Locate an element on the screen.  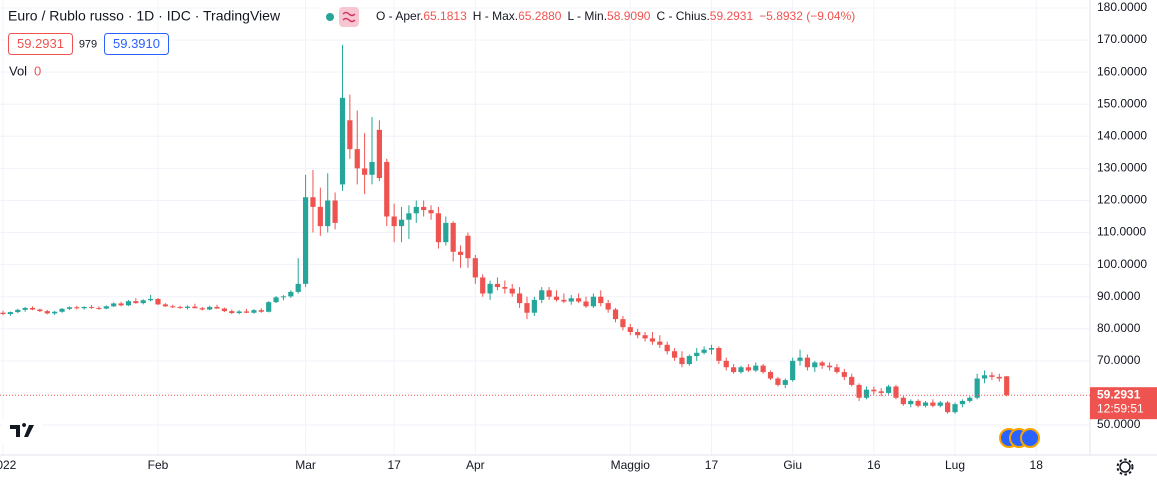
spread: 979 is located at coordinates (88, 44).